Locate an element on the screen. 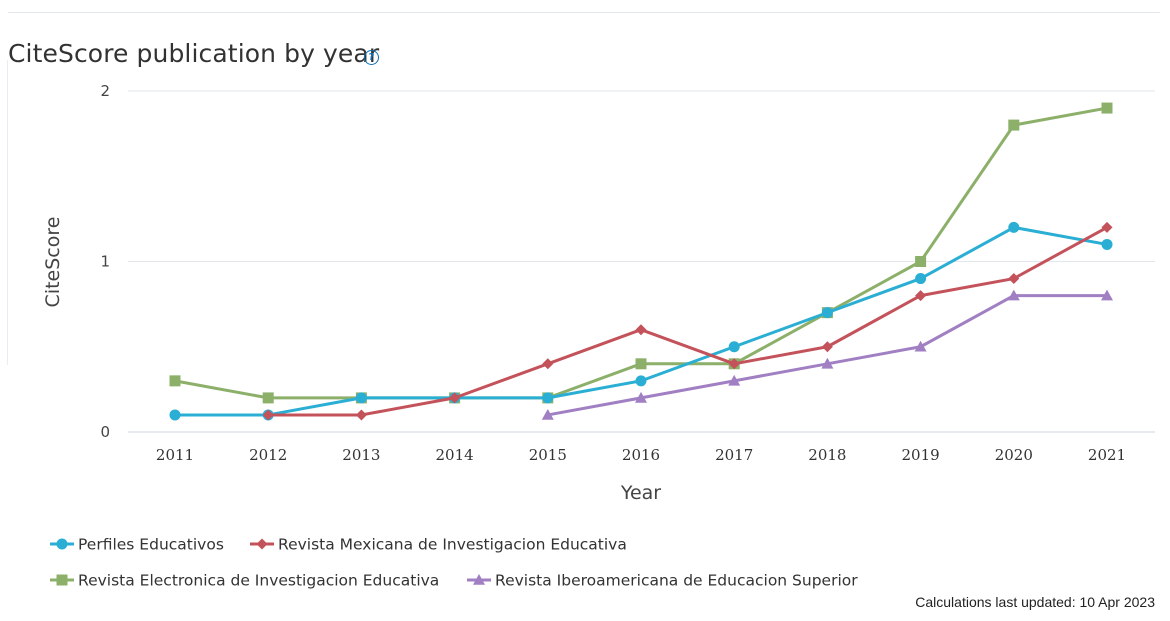 This screenshot has height=621, width=1170. x-tick-label: 2018 is located at coordinates (827, 455).